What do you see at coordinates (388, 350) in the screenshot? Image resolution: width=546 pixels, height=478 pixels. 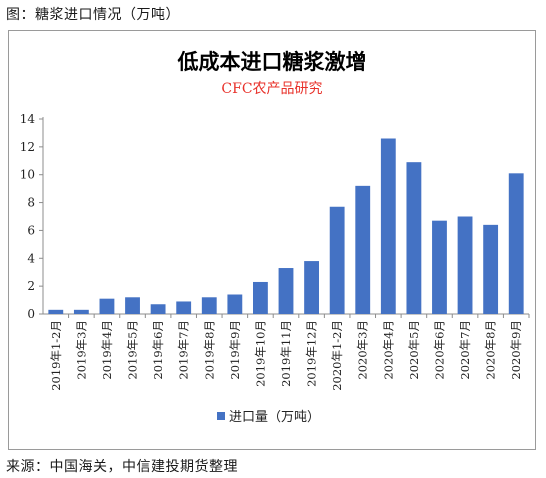 I see `x-tick-label: 2020年4月` at bounding box center [388, 350].